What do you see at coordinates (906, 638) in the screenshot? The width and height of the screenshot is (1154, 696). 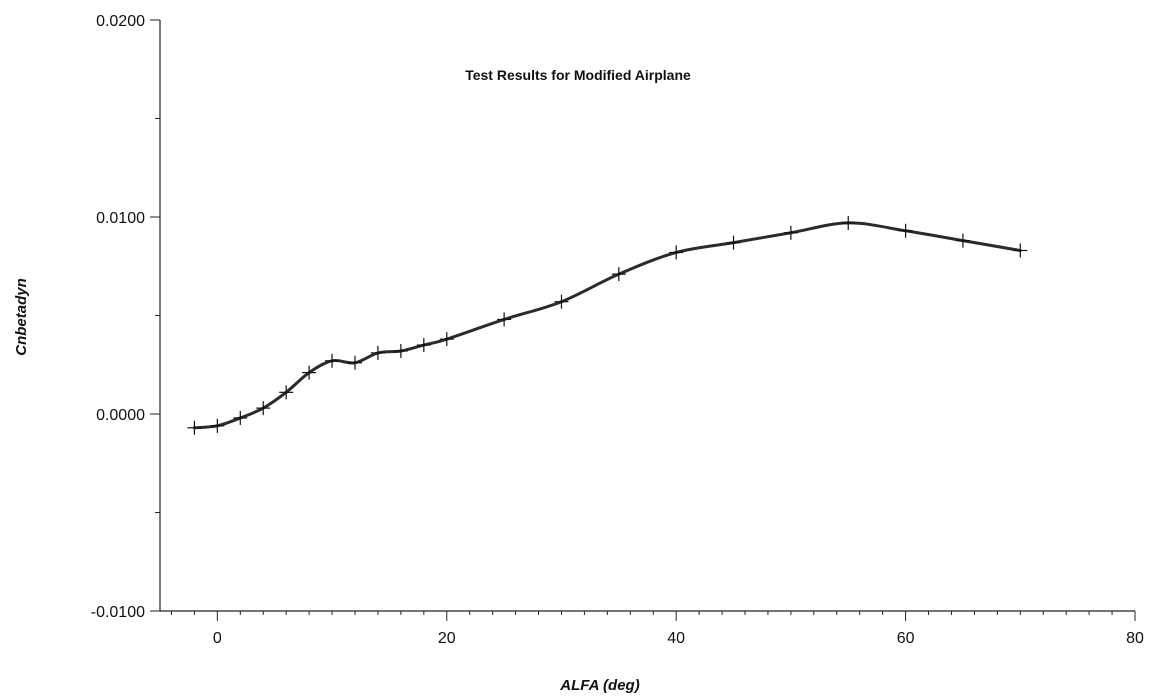 I see `x-tick-label: 60` at bounding box center [906, 638].